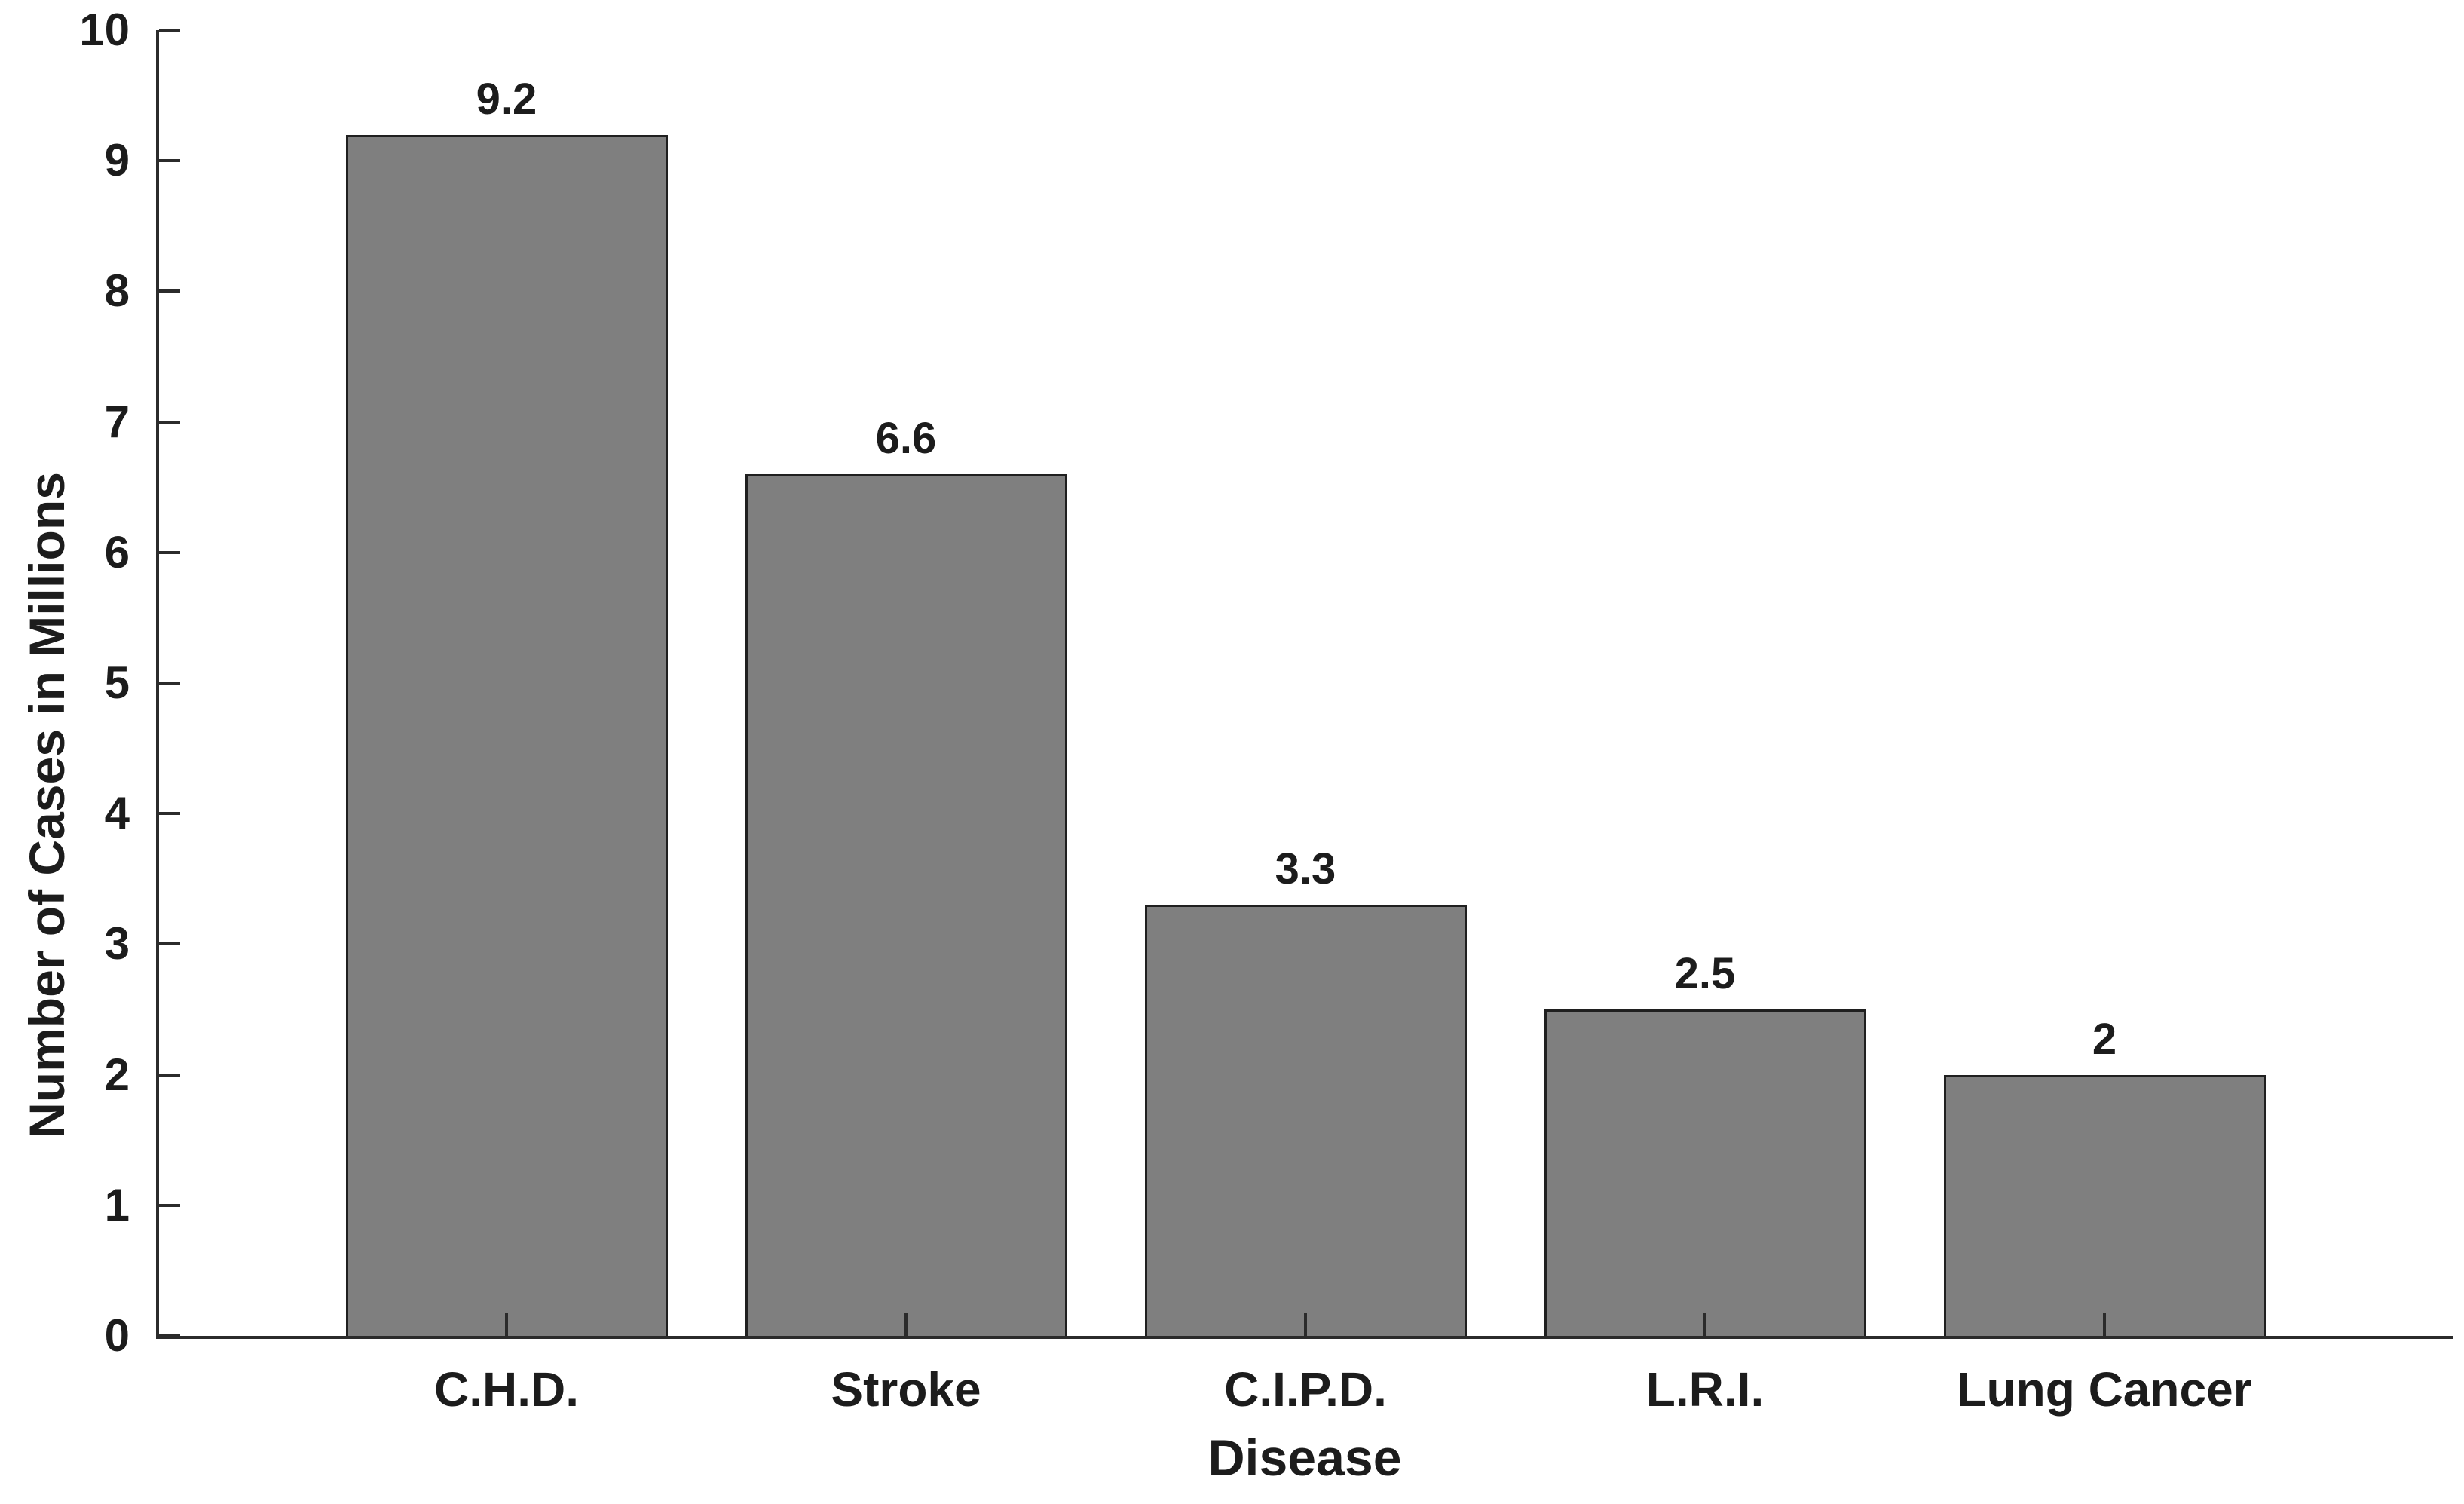 This screenshot has width=2464, height=1504. I want to click on bar-value-label: 3.3, so click(1305, 869).